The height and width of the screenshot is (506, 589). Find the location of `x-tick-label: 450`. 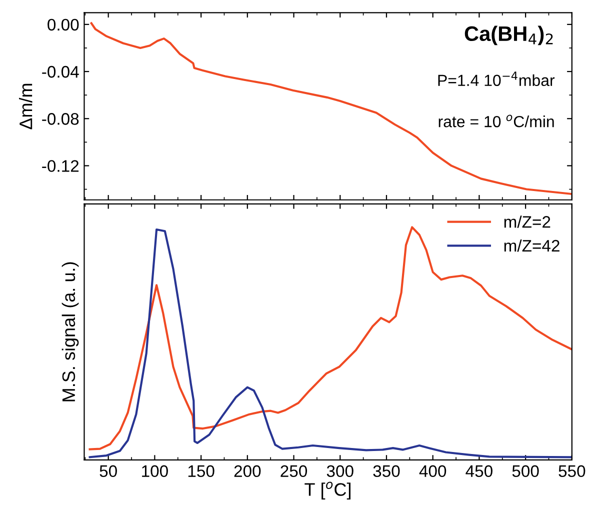

x-tick-label: 450 is located at coordinates (479, 471).